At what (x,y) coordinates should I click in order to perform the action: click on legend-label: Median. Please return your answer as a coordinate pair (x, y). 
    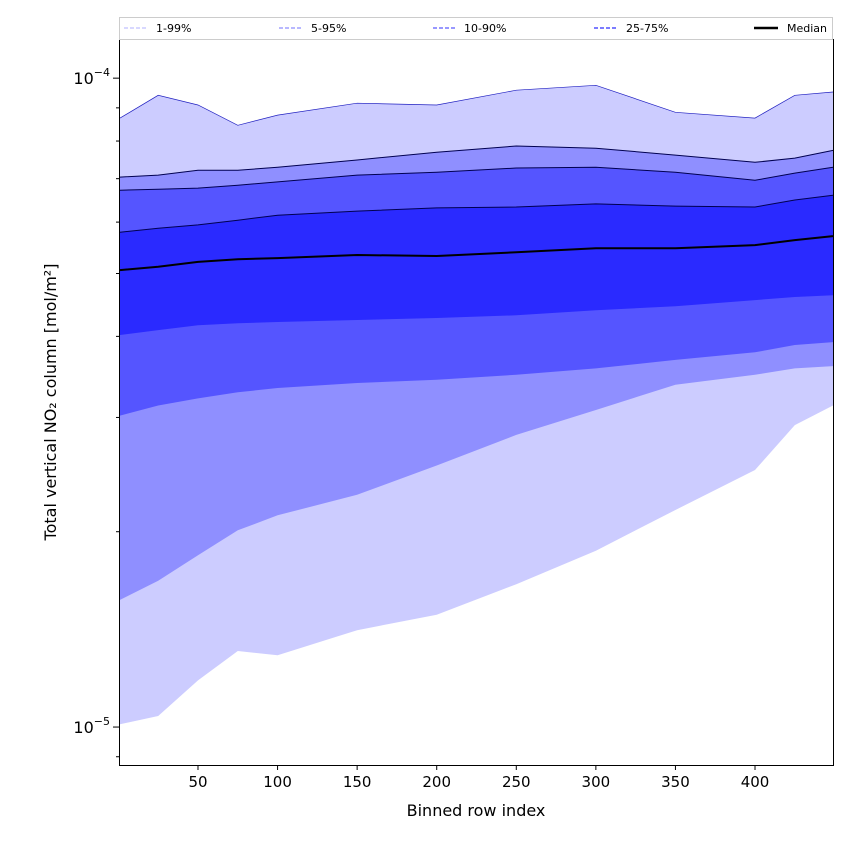
    Looking at the image, I should click on (807, 28).